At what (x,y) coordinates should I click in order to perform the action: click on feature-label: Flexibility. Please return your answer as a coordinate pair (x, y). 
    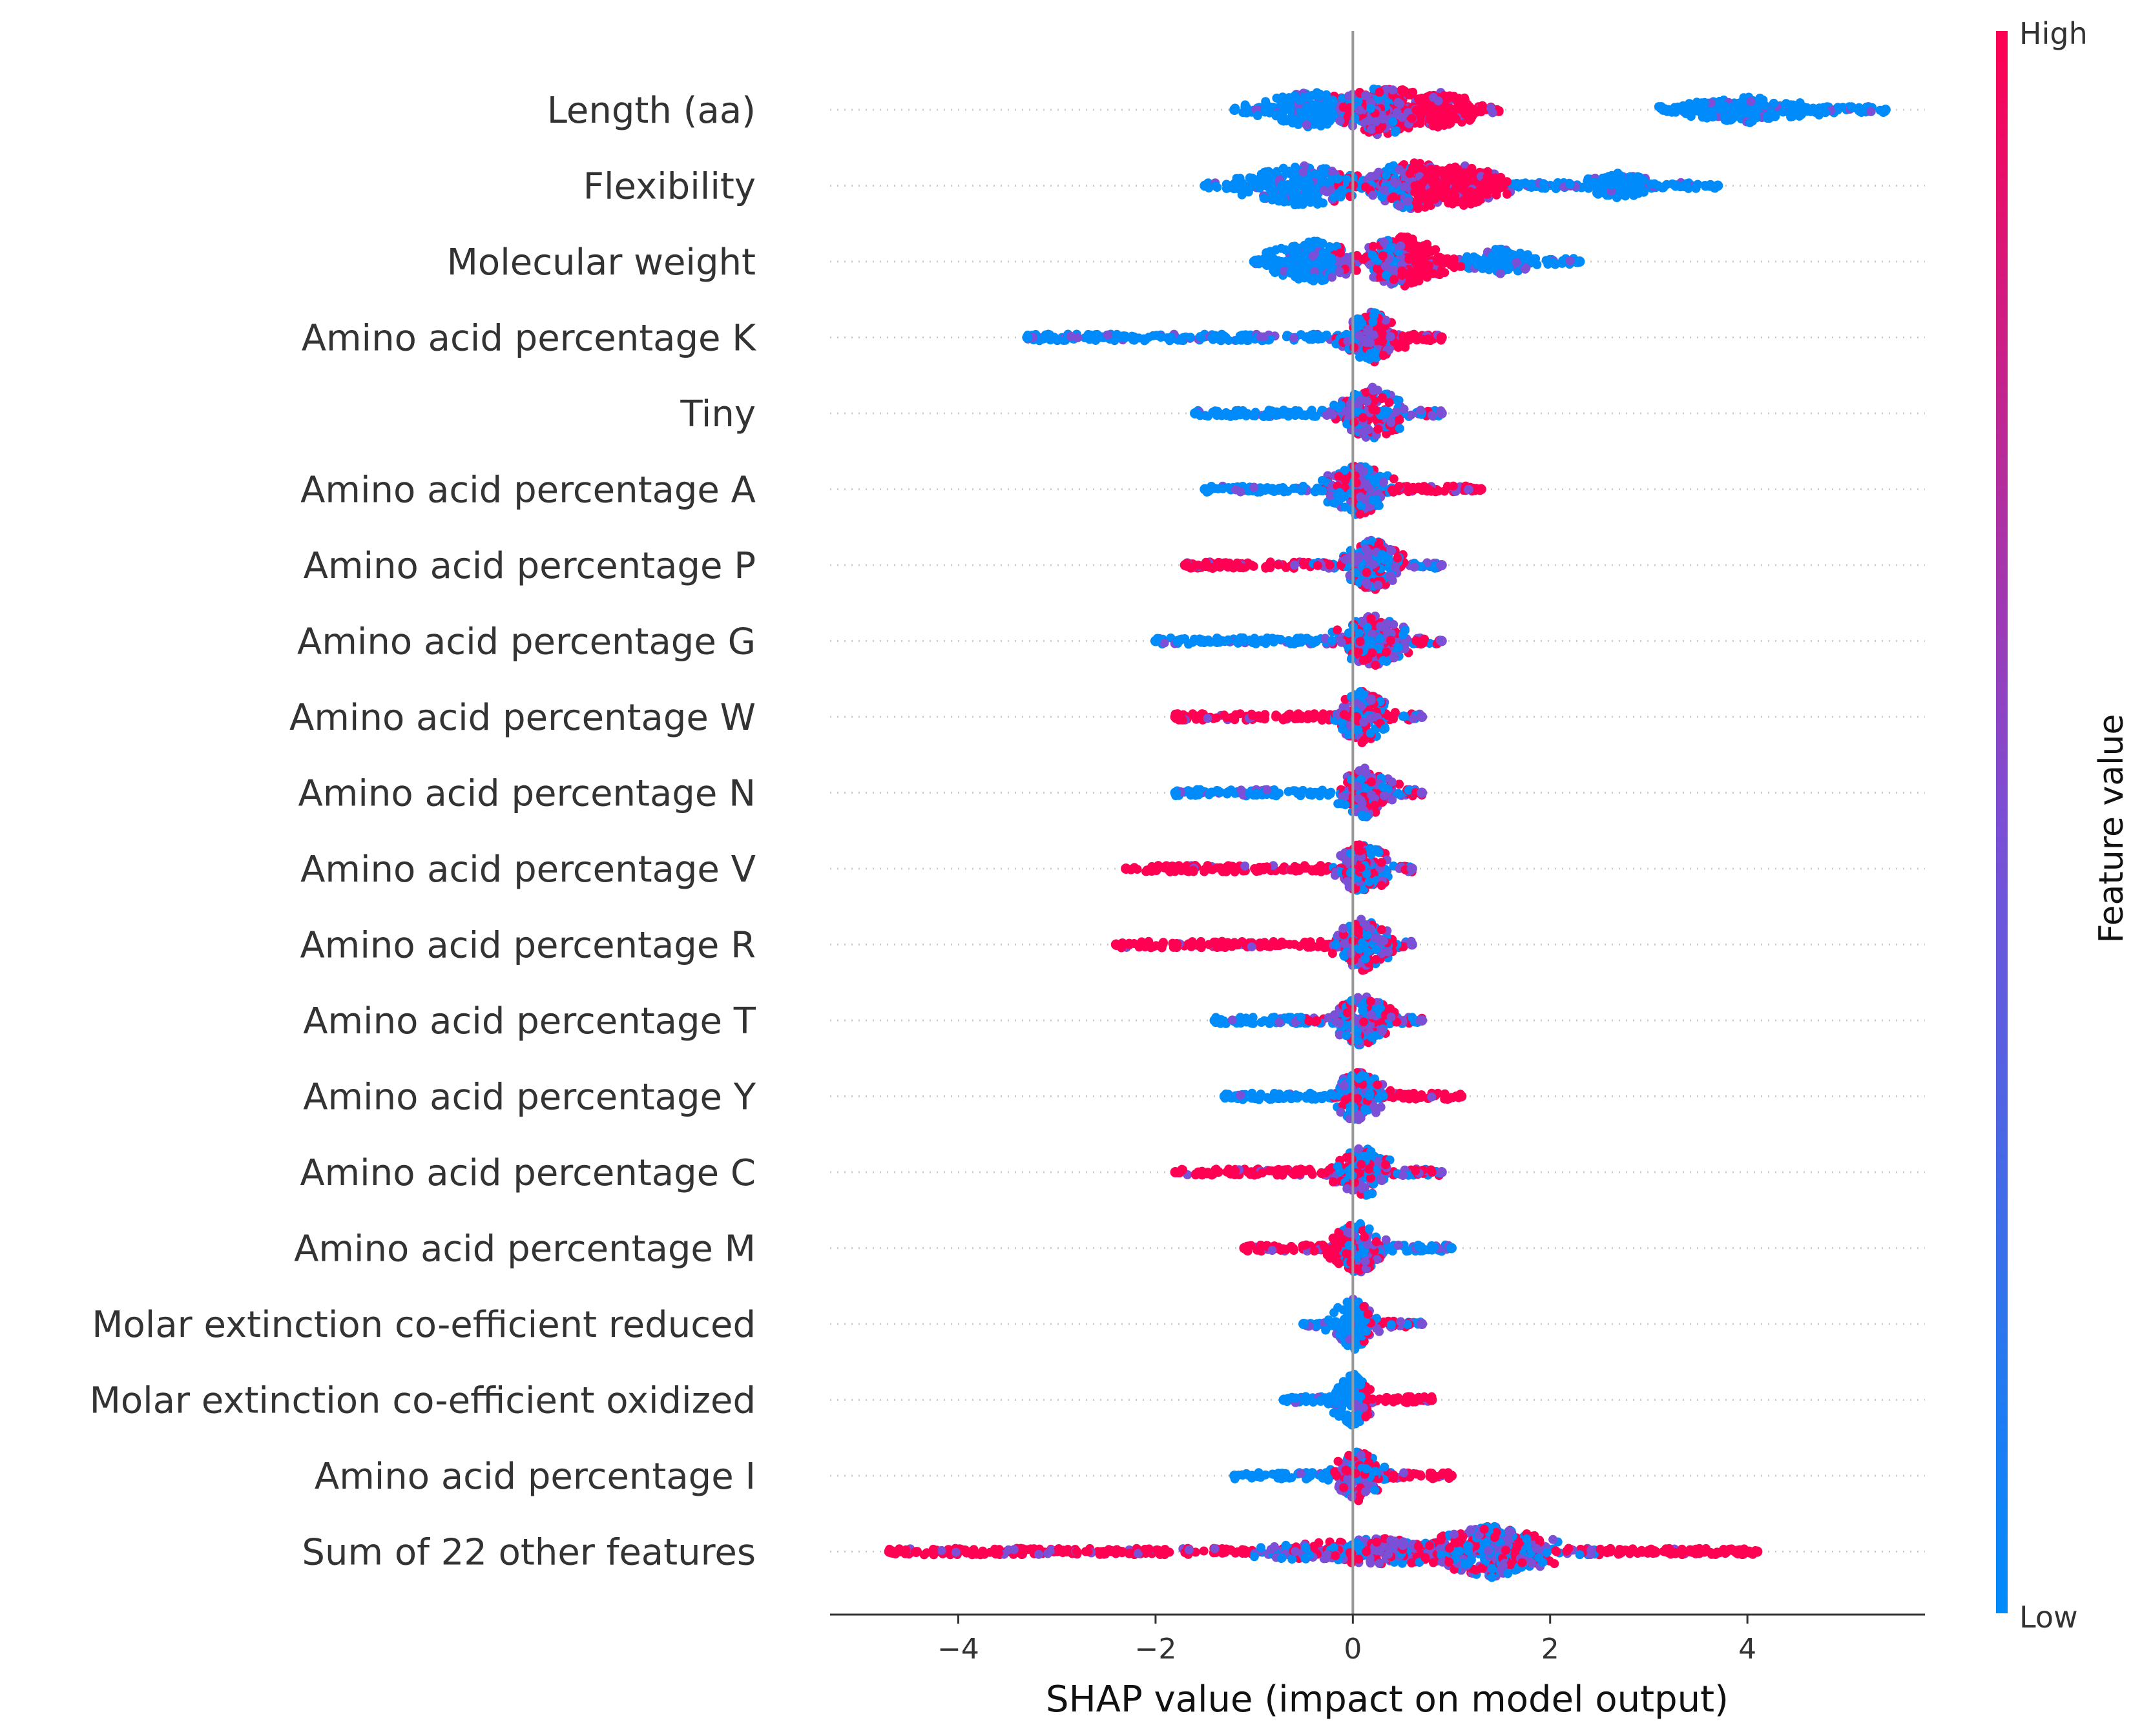
    Looking at the image, I should click on (669, 187).